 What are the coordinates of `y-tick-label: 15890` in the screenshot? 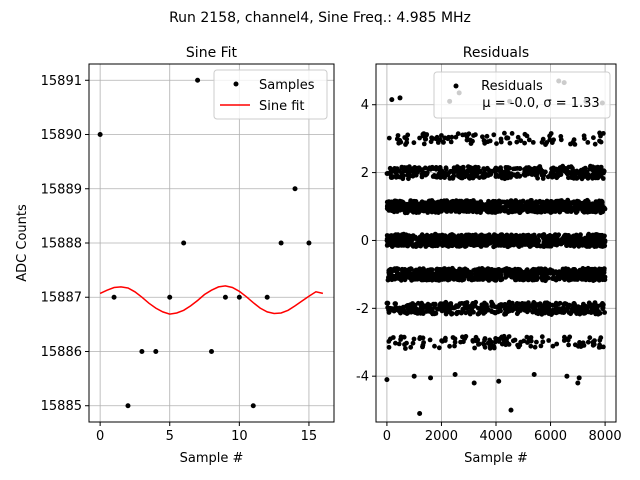 It's located at (61, 135).